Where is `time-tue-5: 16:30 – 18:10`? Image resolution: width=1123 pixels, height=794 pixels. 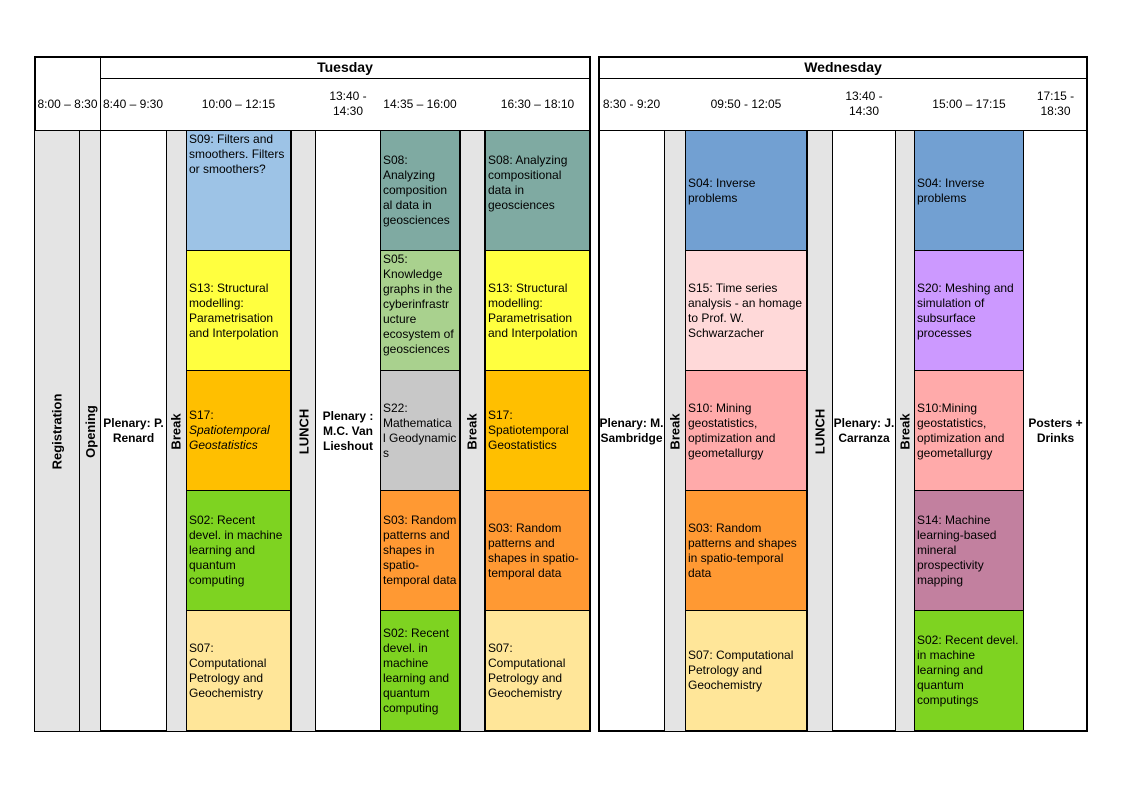 time-tue-5: 16:30 – 18:10 is located at coordinates (537, 103).